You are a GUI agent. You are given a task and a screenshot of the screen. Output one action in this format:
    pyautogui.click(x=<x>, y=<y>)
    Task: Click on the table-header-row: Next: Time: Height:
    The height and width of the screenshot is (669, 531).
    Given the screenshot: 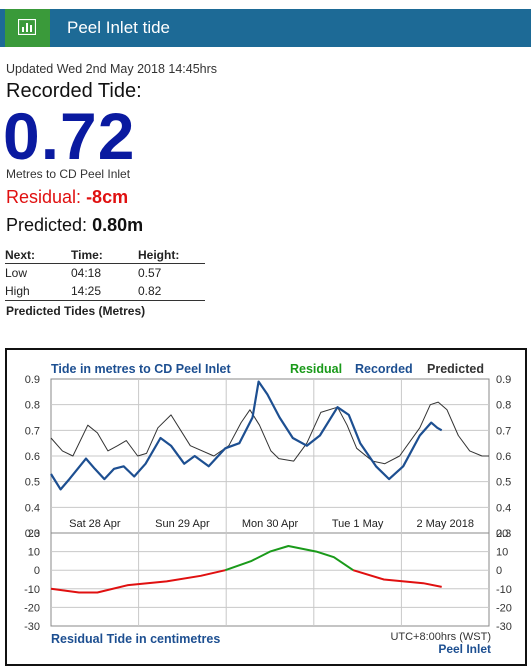 What is the action you would take?
    pyautogui.click(x=105, y=255)
    